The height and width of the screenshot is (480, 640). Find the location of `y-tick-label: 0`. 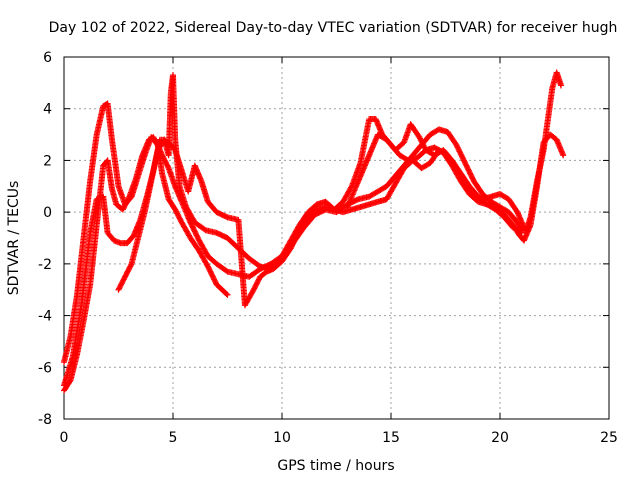

y-tick-label: 0 is located at coordinates (47, 213).